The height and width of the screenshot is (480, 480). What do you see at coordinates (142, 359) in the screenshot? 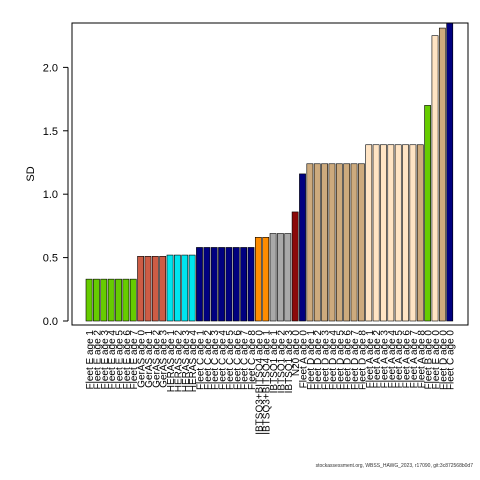
I see `x-tick-label: GerAS age 0` at bounding box center [142, 359].